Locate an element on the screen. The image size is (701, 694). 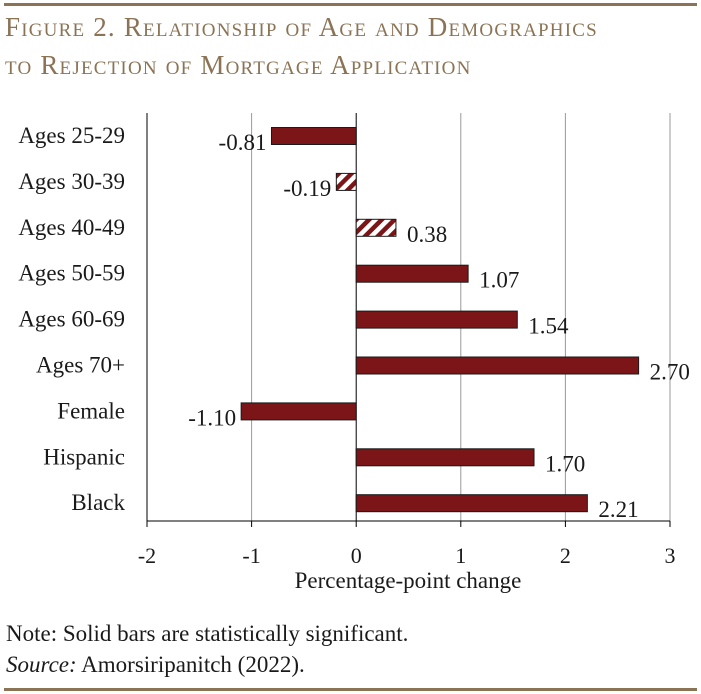
value-label: 1.70 is located at coordinates (565, 463).